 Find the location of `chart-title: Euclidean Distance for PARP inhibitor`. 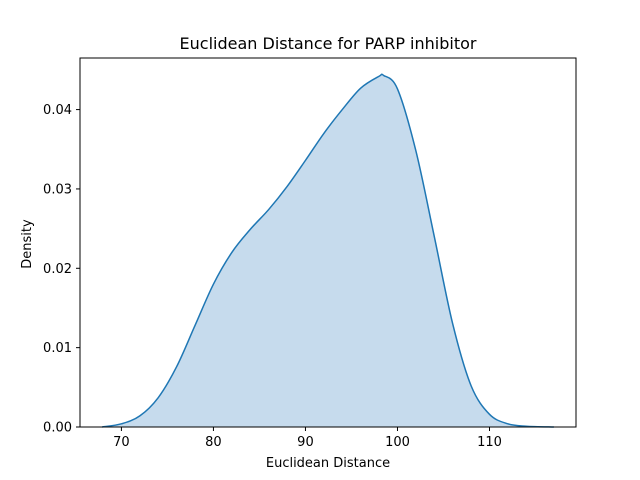

chart-title: Euclidean Distance for PARP inhibitor is located at coordinates (328, 43).